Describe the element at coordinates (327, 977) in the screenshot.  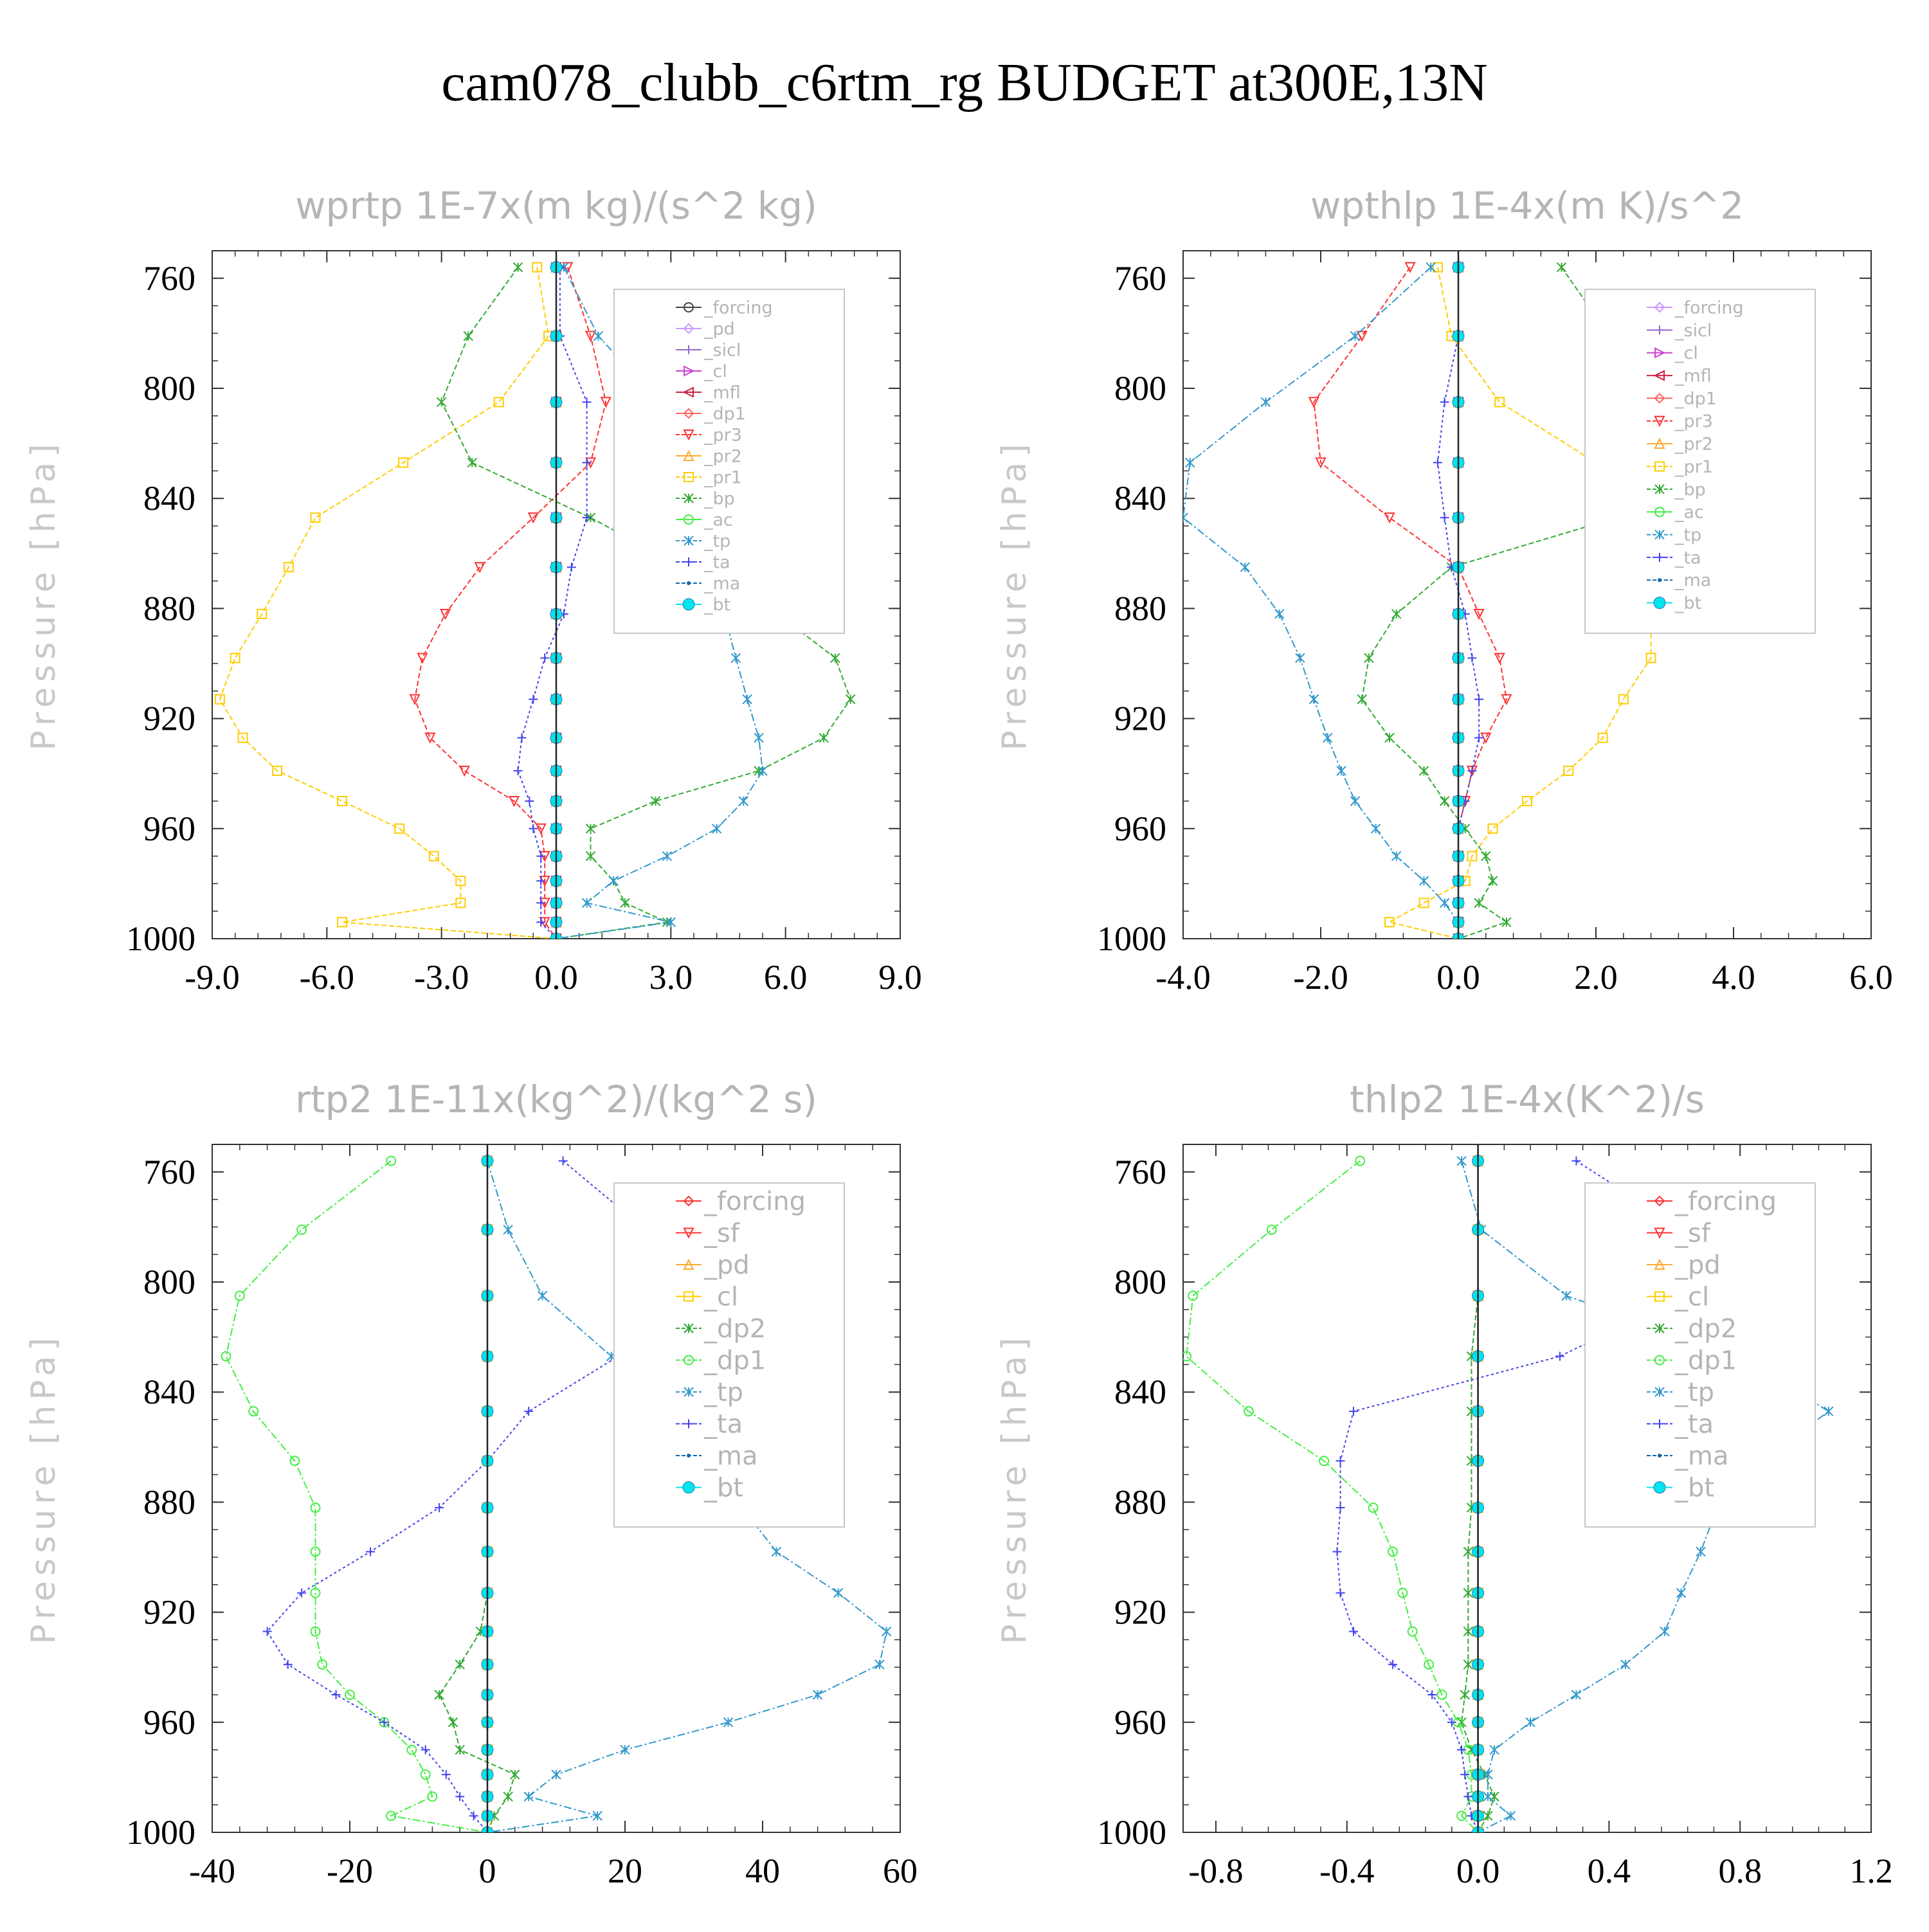
I see `x-tick-label: -6.0` at that location.